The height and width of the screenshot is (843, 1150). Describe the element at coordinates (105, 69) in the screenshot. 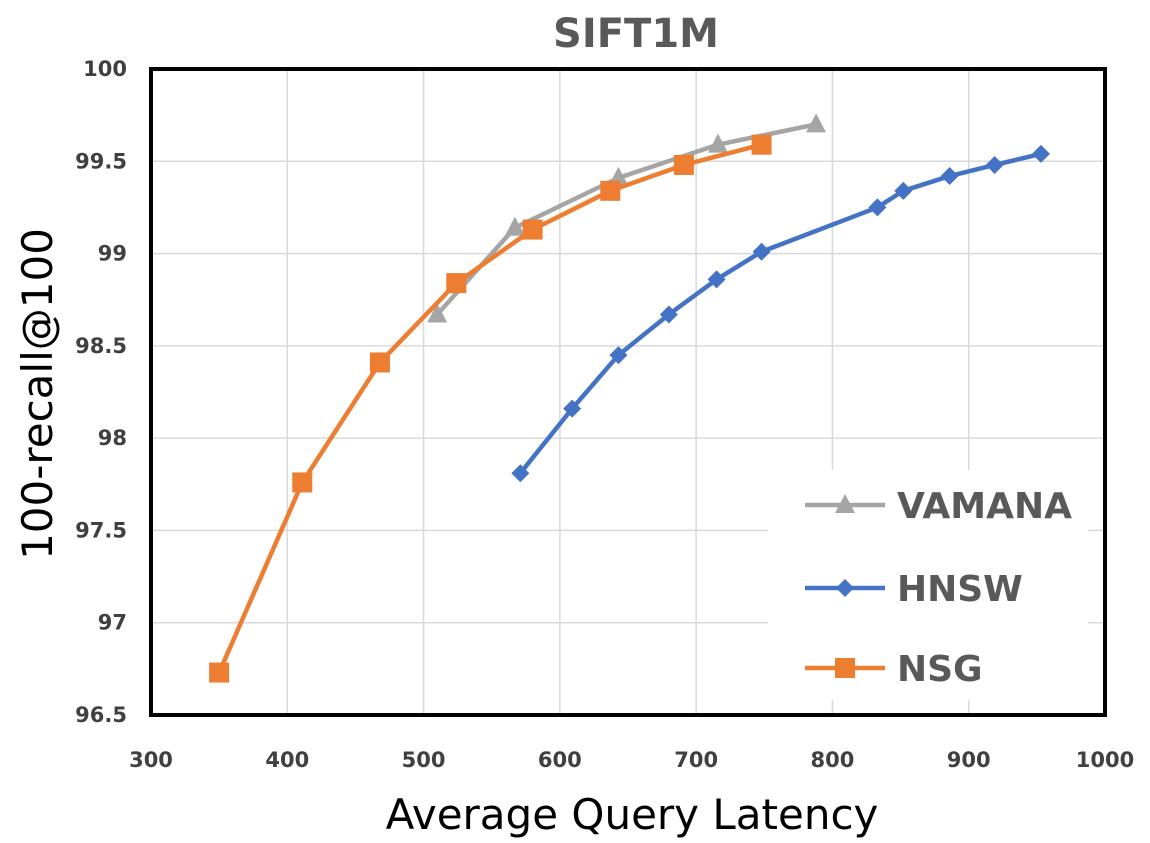

I see `y-tick-label: 100` at that location.